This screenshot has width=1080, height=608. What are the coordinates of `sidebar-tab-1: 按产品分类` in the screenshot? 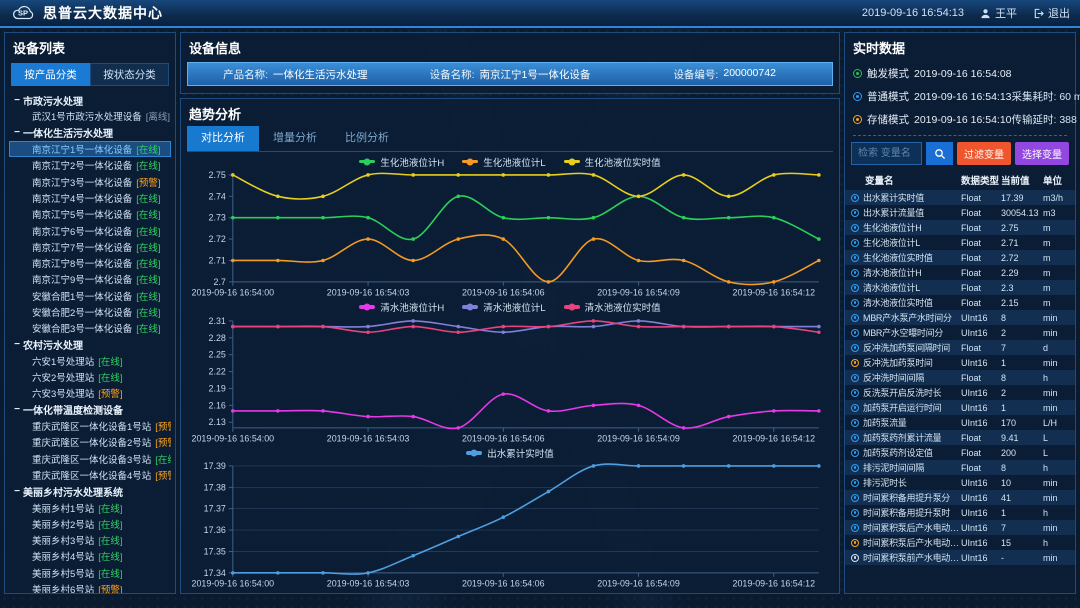 It's located at (50, 74).